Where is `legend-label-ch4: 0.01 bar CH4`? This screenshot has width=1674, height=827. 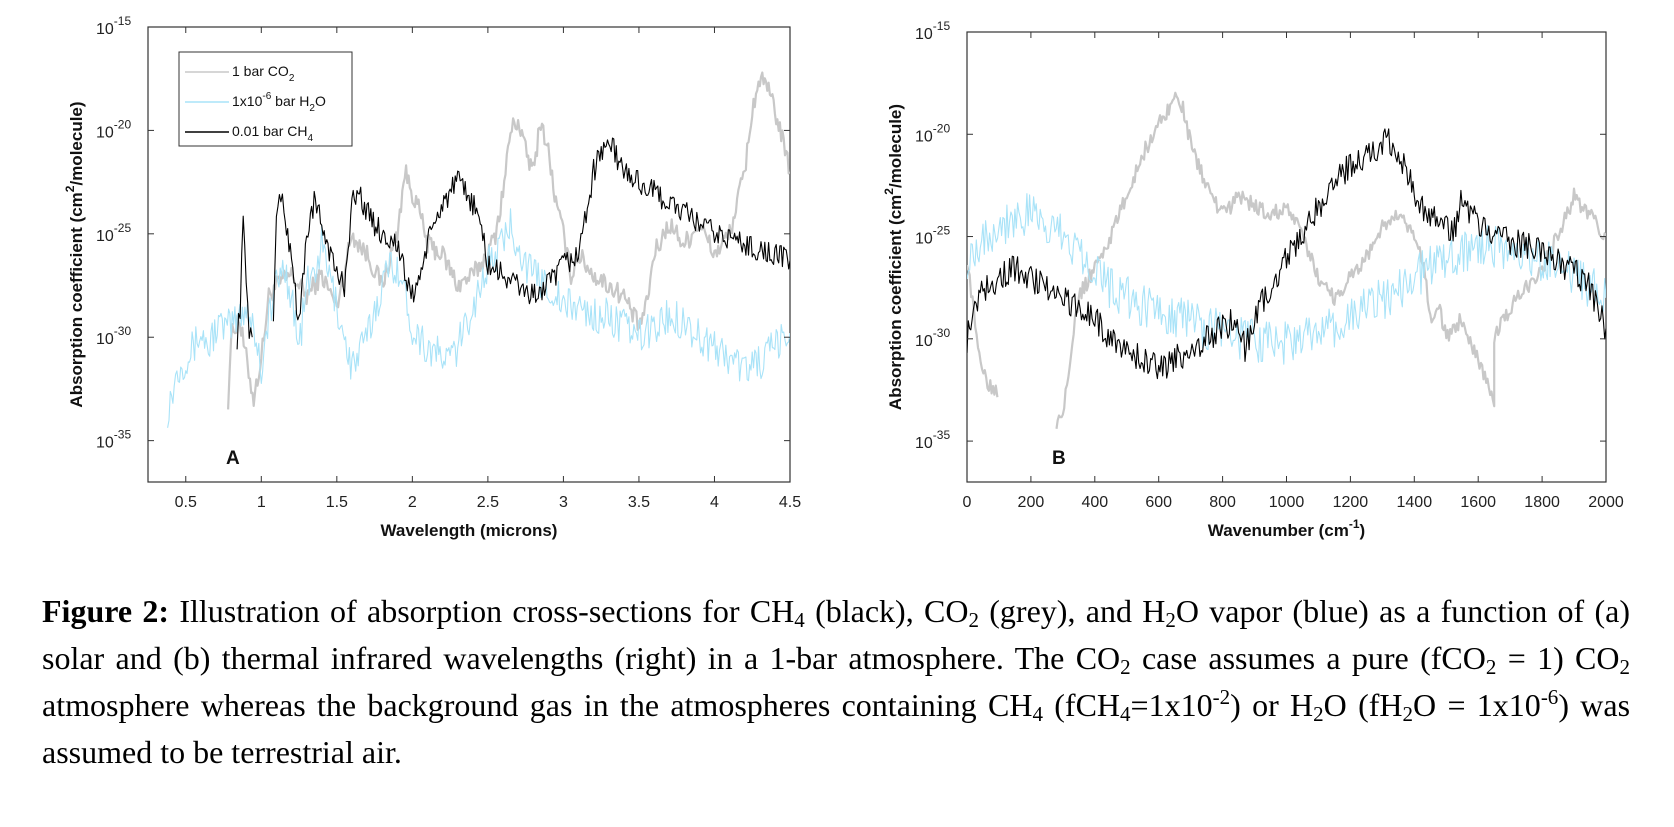
legend-label-ch4: 0.01 bar CH4 is located at coordinates (272, 133).